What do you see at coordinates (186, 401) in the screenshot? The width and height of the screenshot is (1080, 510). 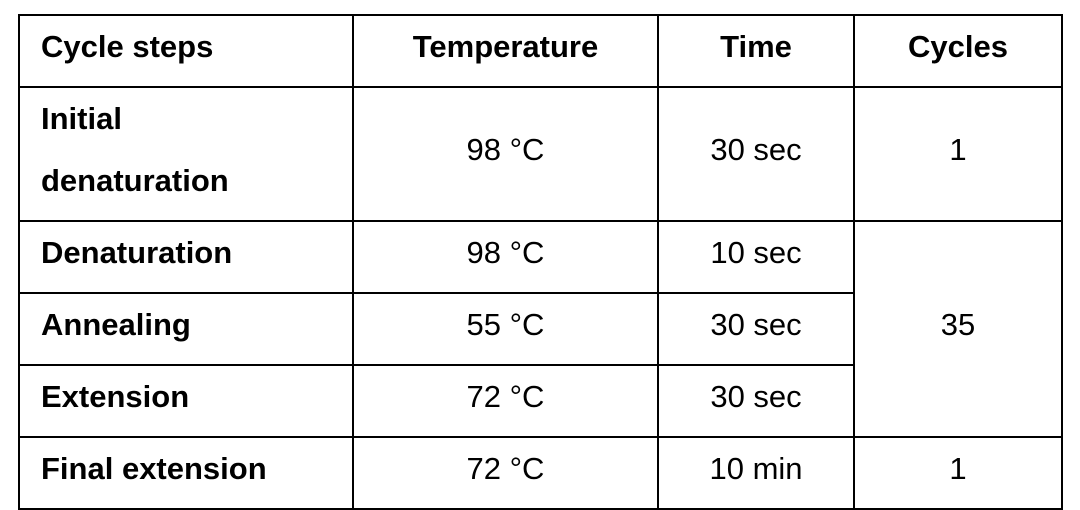 I see `step-cell: Extension` at bounding box center [186, 401].